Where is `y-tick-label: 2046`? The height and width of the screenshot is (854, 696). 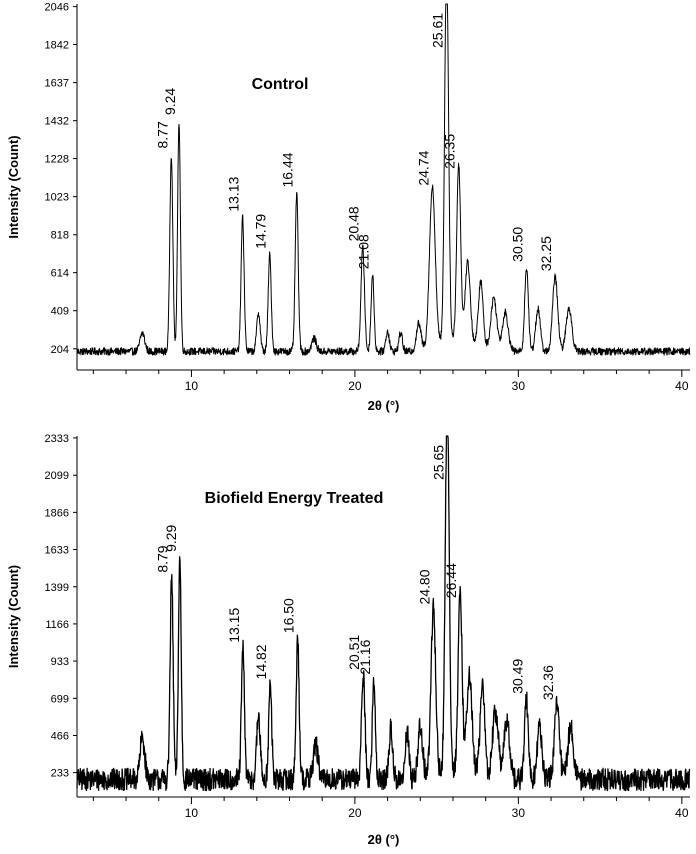
y-tick-label: 2046 is located at coordinates (57, 8).